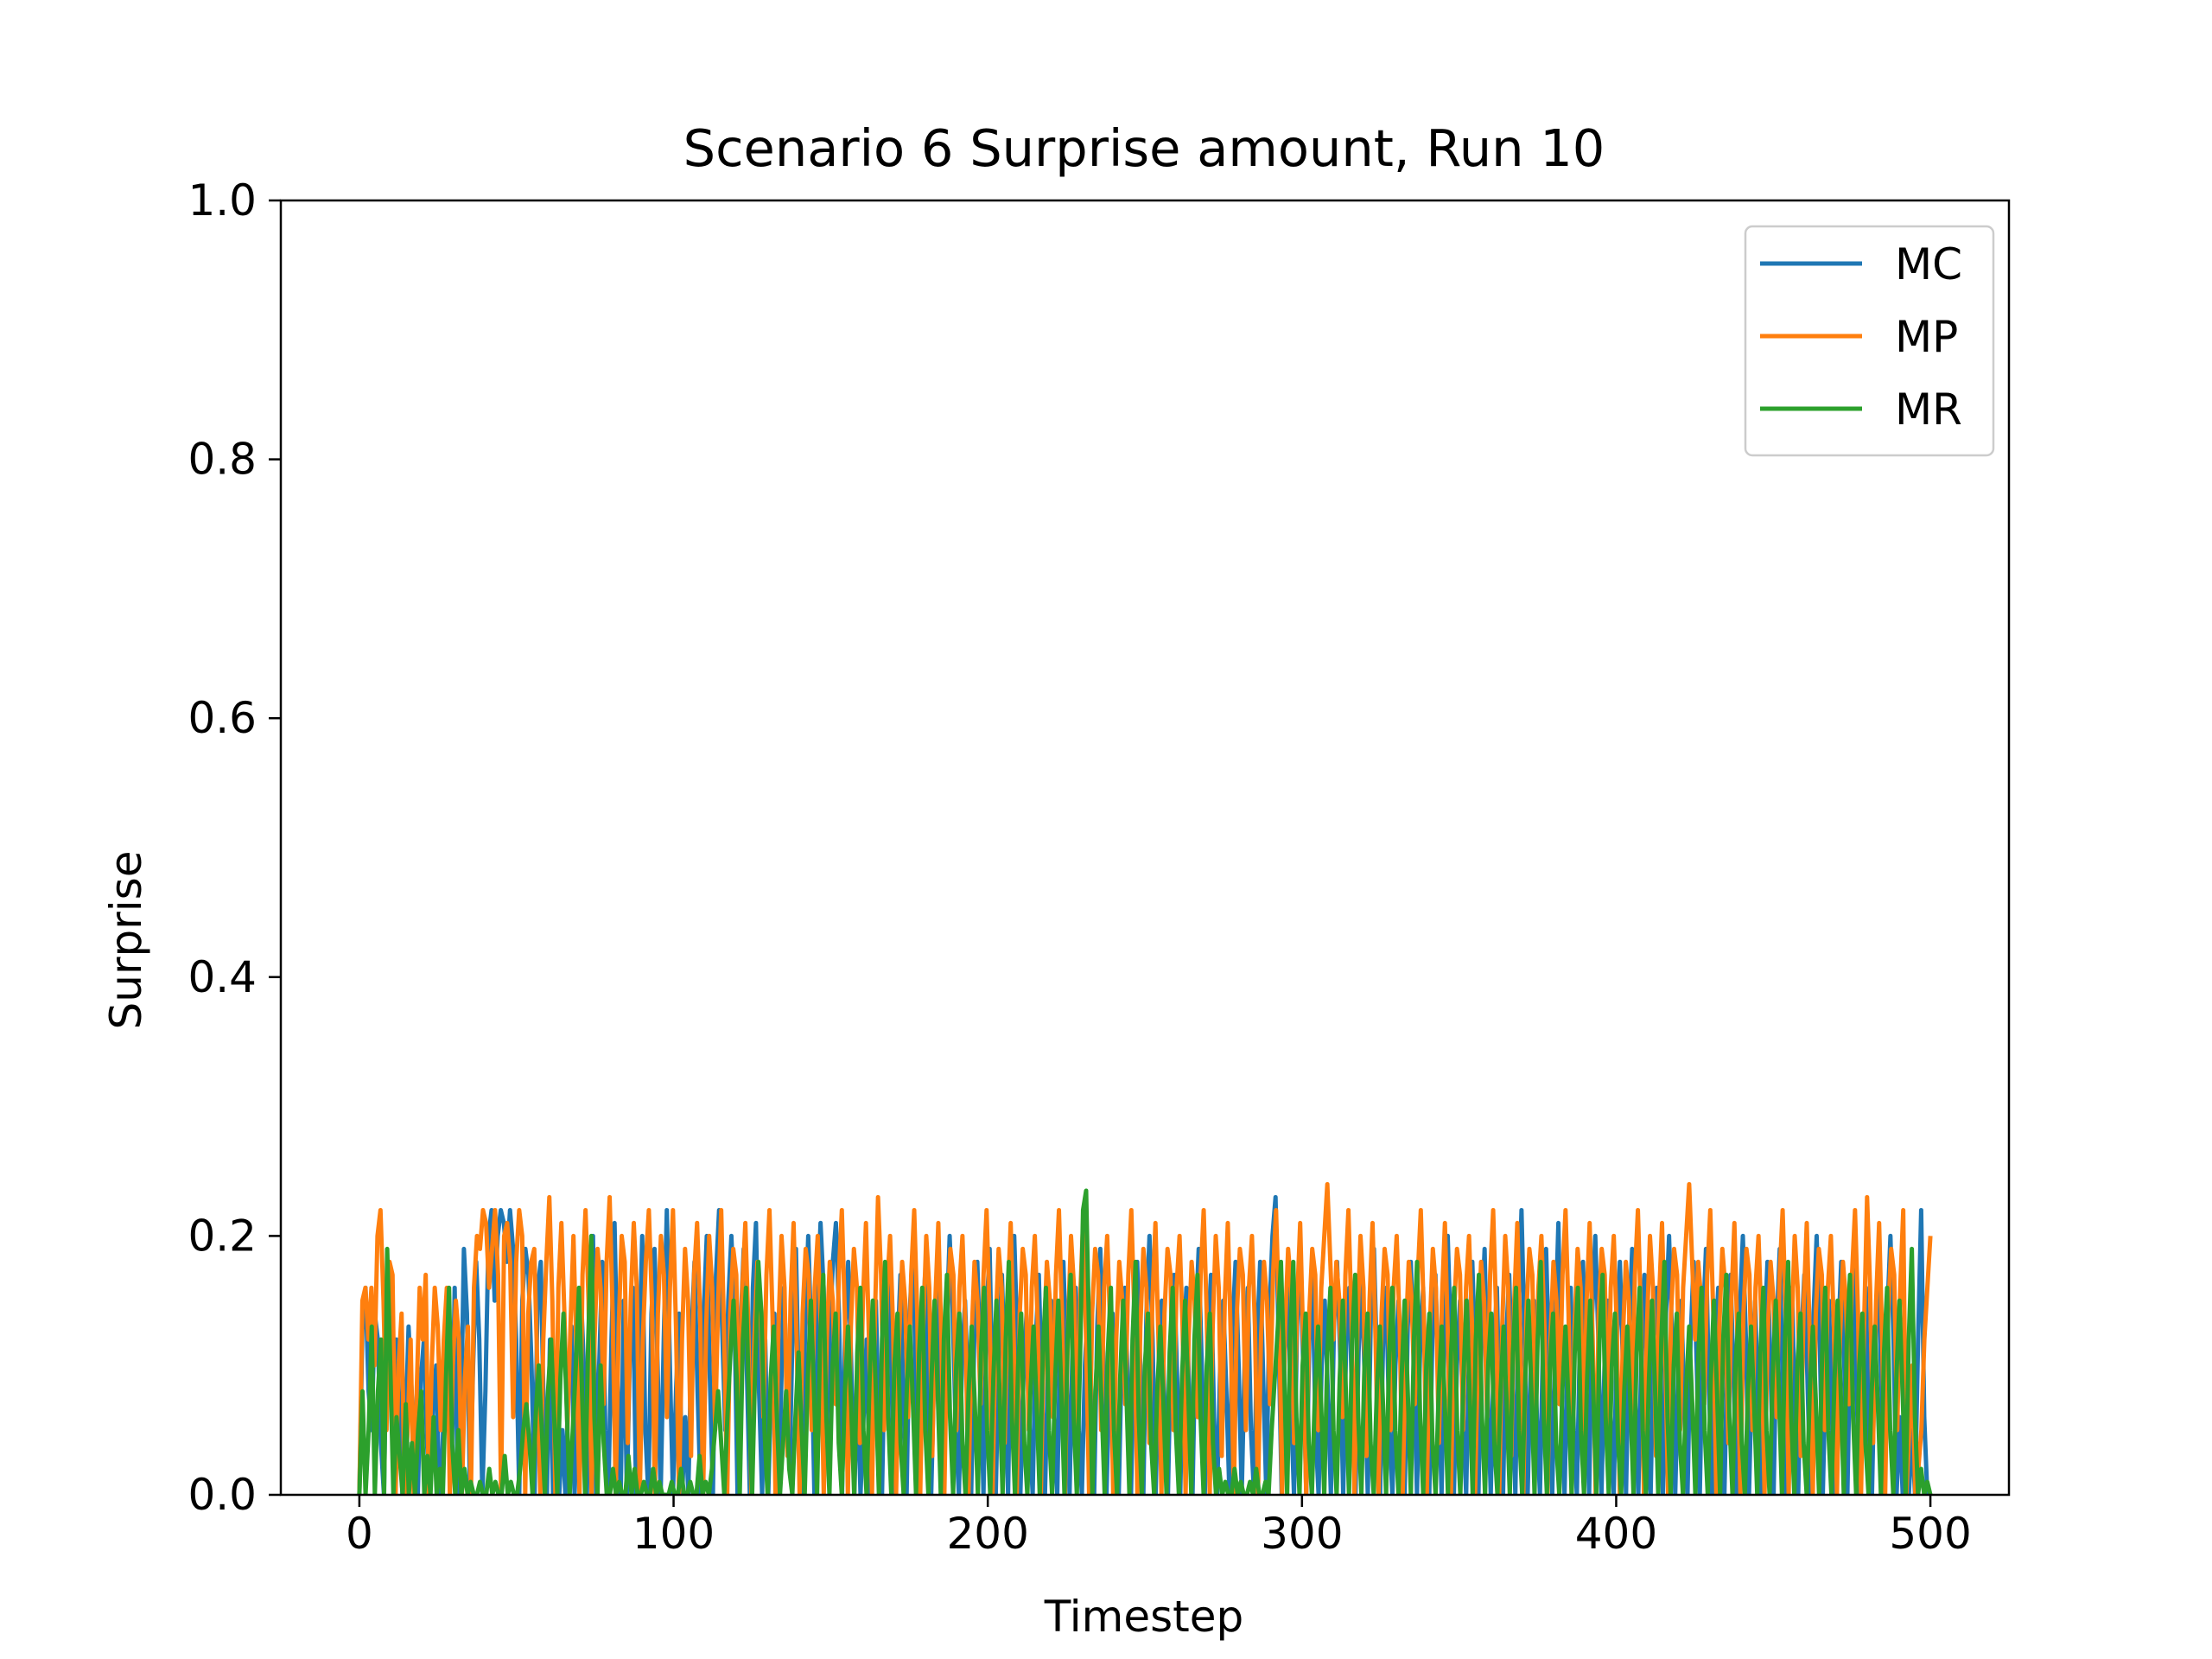 This screenshot has width=2212, height=1659. I want to click on series-lines, so click(1145, 1338).